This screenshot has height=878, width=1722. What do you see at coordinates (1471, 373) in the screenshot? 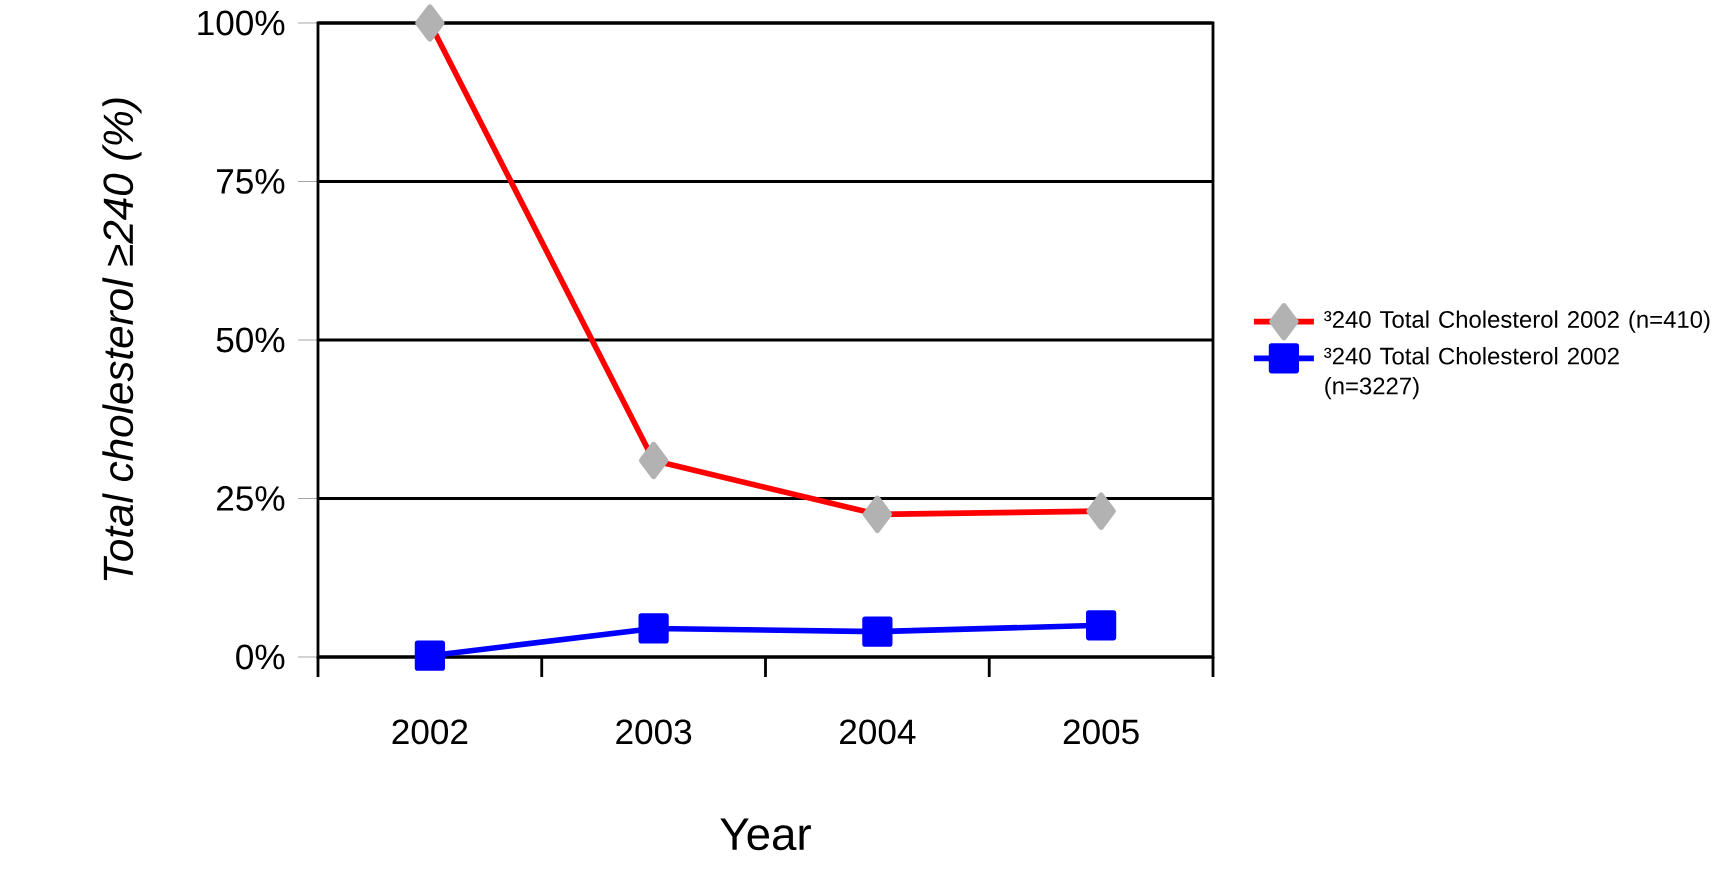
I see `legend-label: ³240 Total Cholesterol 2002 (n=3227)` at bounding box center [1471, 373].